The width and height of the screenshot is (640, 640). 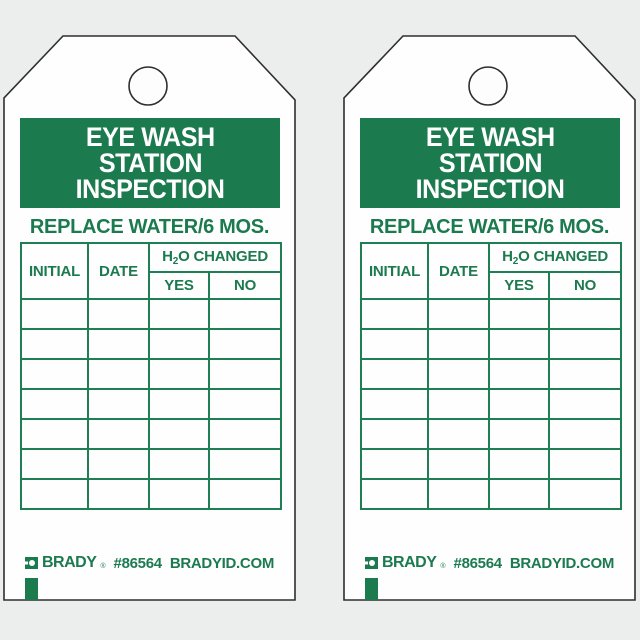 What do you see at coordinates (175, 261) in the screenshot?
I see `h2o-subscript: 2` at bounding box center [175, 261].